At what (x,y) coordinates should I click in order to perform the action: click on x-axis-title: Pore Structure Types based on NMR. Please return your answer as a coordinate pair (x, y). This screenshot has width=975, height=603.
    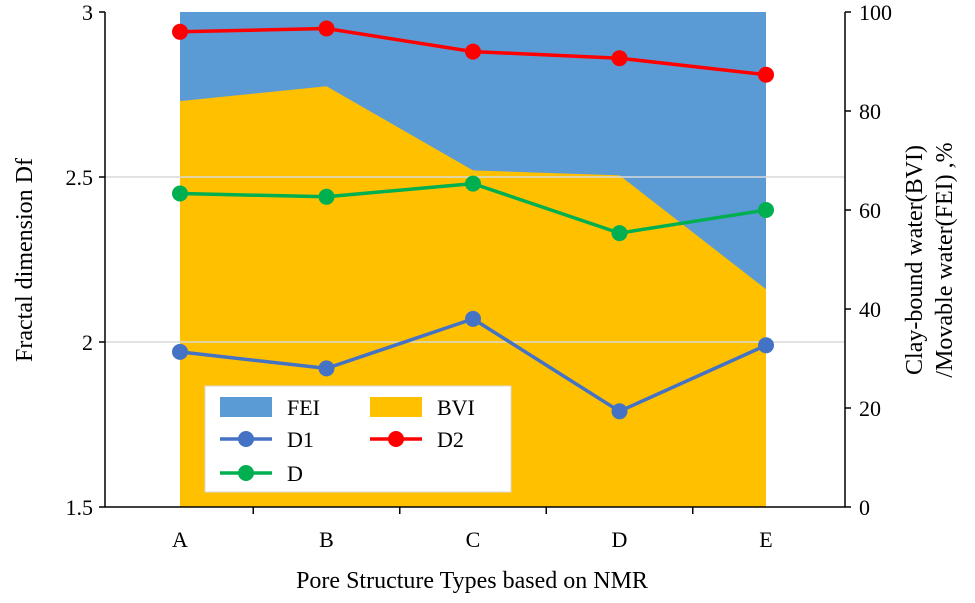
    Looking at the image, I should click on (472, 581).